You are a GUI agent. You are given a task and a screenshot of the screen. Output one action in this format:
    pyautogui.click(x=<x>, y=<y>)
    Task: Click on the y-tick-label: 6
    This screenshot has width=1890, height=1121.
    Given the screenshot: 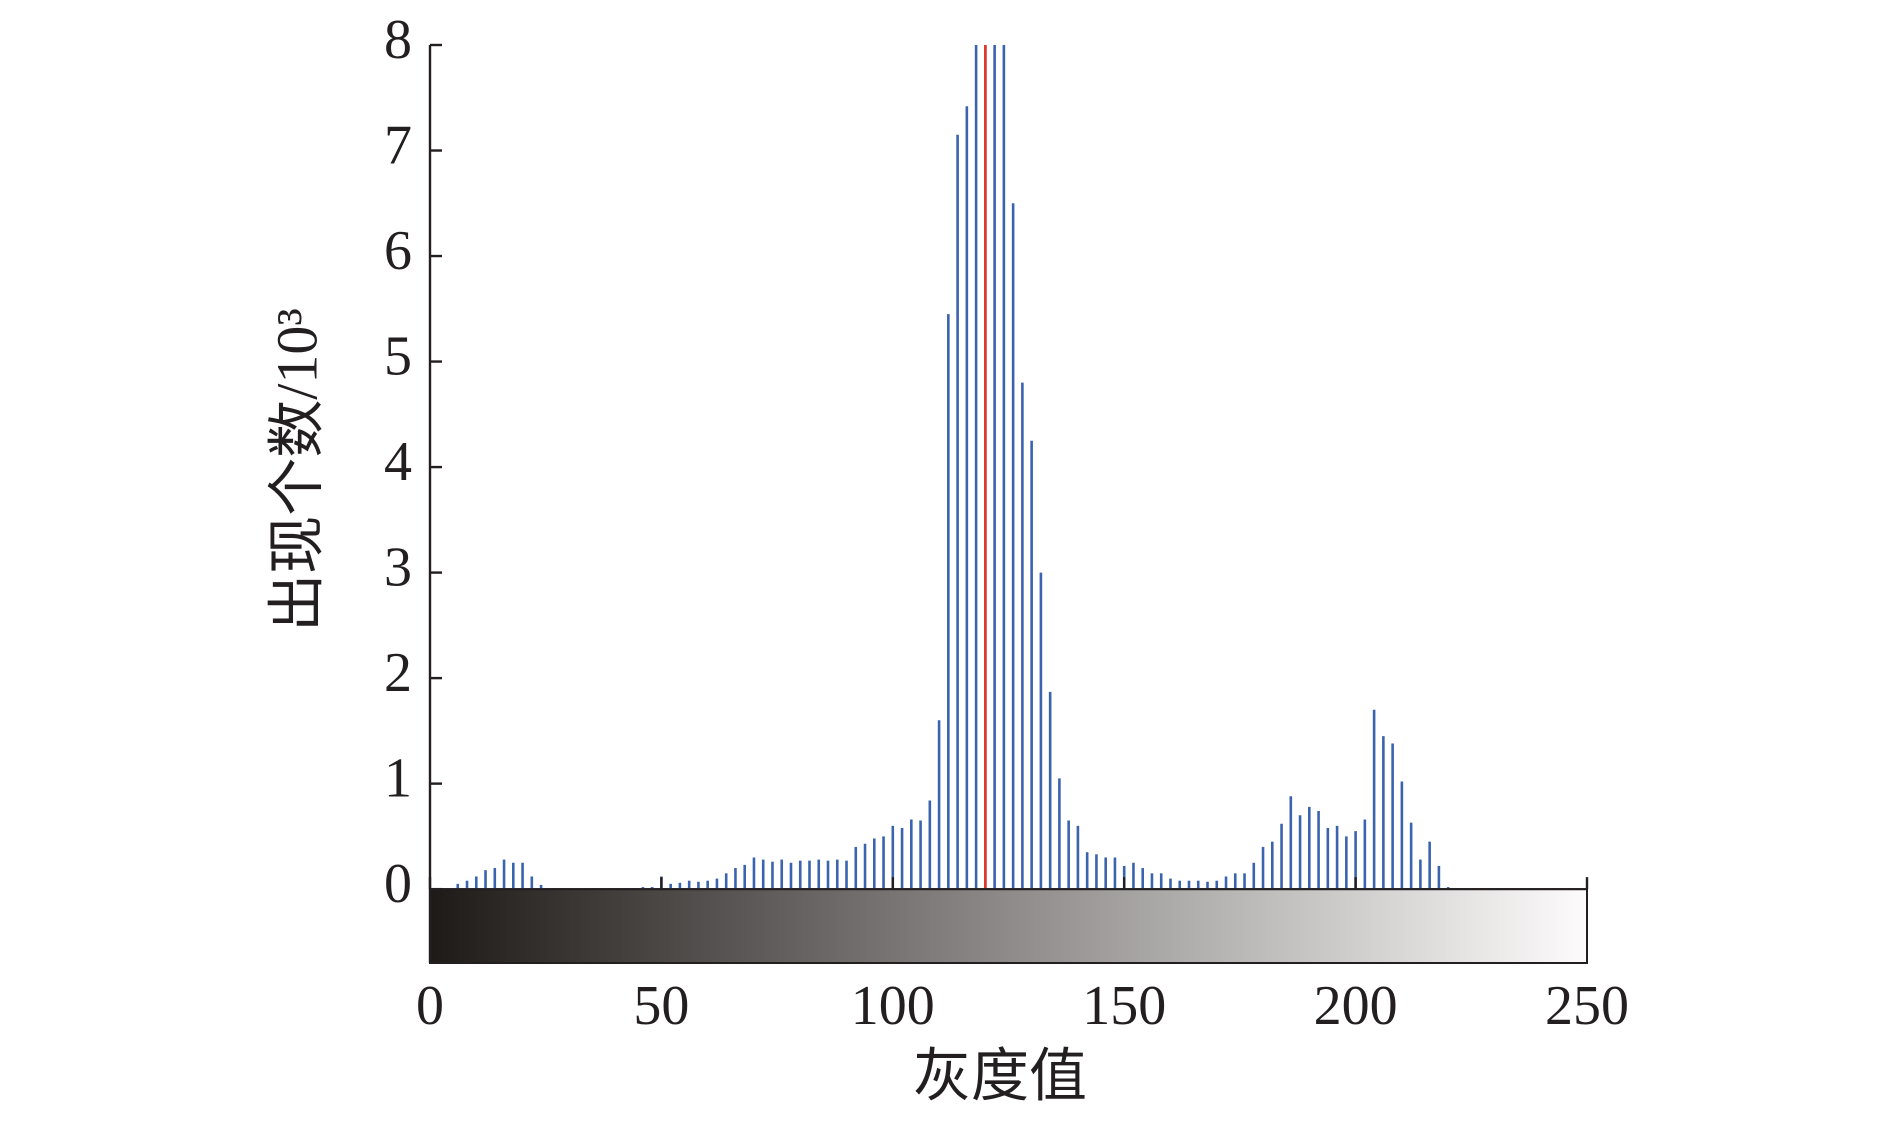 What is the action you would take?
    pyautogui.click(x=398, y=251)
    